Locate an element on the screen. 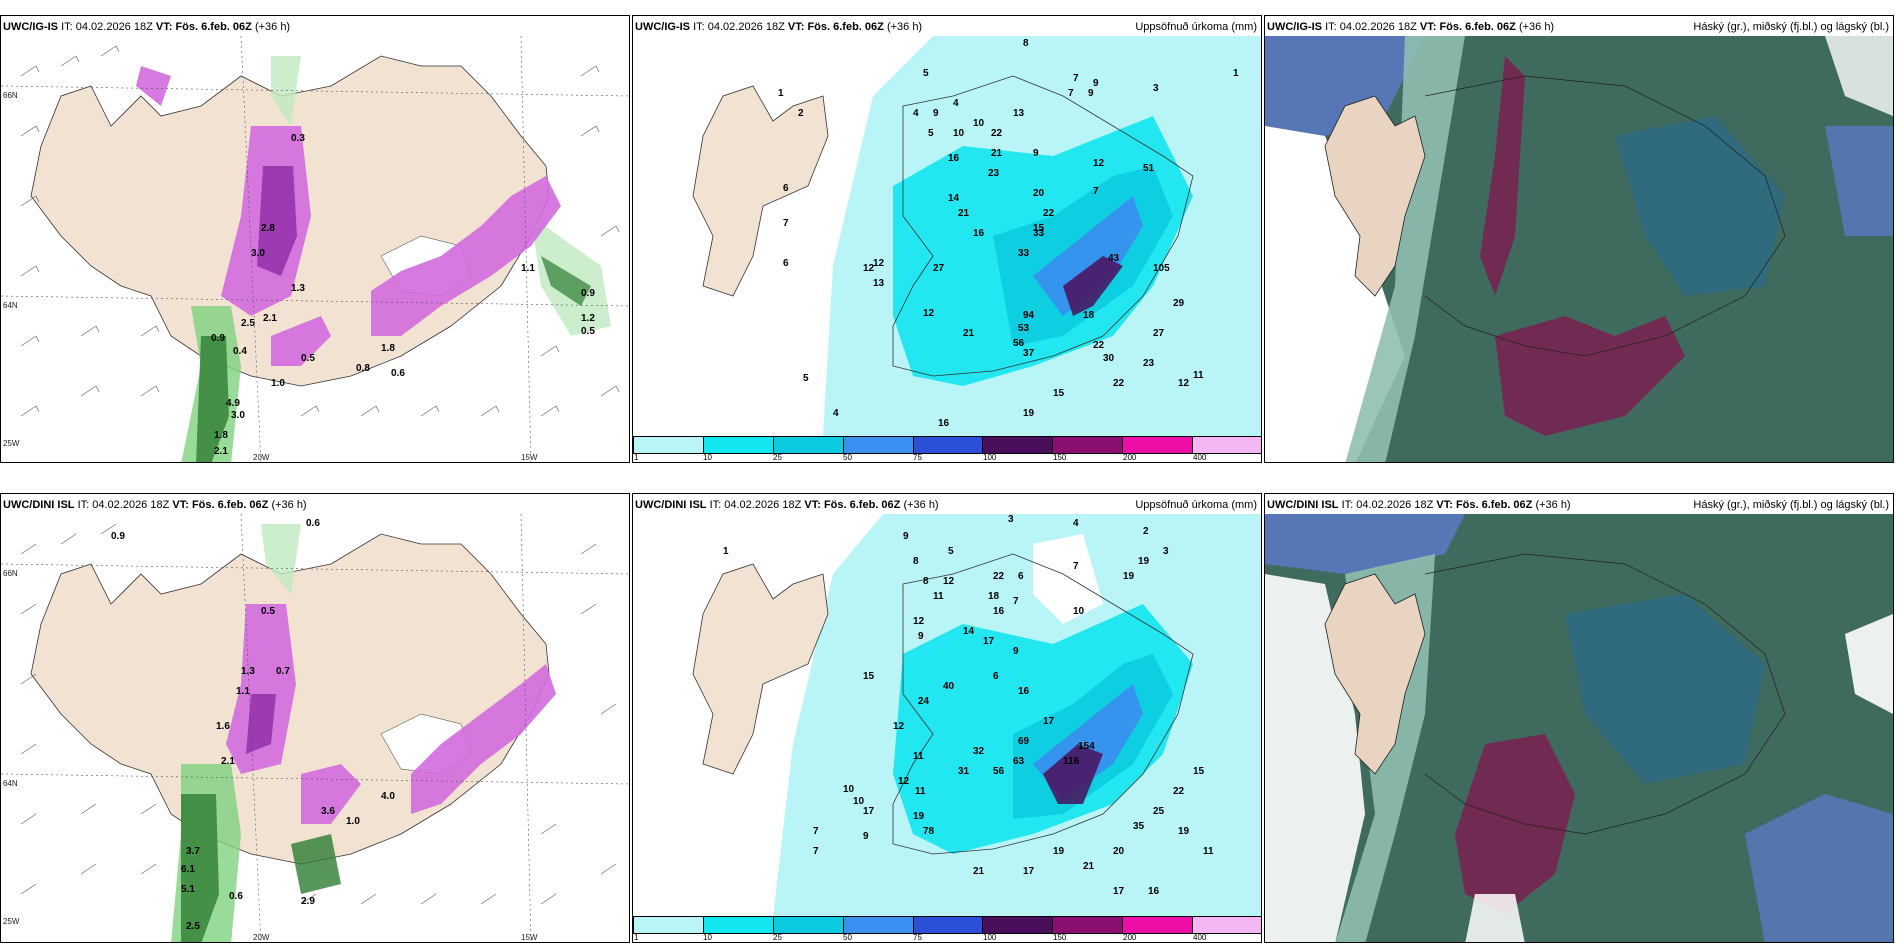  svg-text: 2.5 is located at coordinates (193, 926).